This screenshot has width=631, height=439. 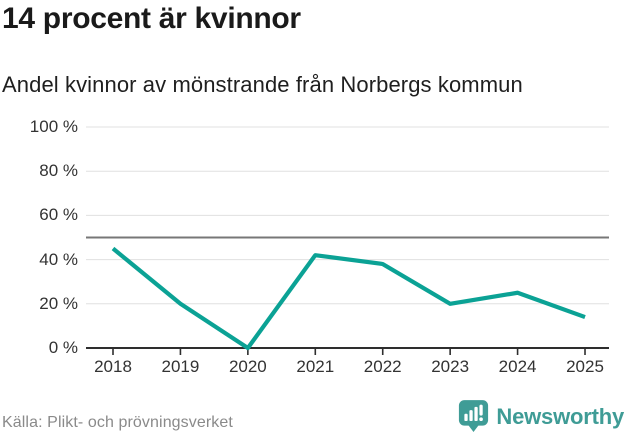 What do you see at coordinates (39, 237) in the screenshot?
I see `y-axis: 0 % 20 % 40 % 60 % 80 % 100 %` at bounding box center [39, 237].